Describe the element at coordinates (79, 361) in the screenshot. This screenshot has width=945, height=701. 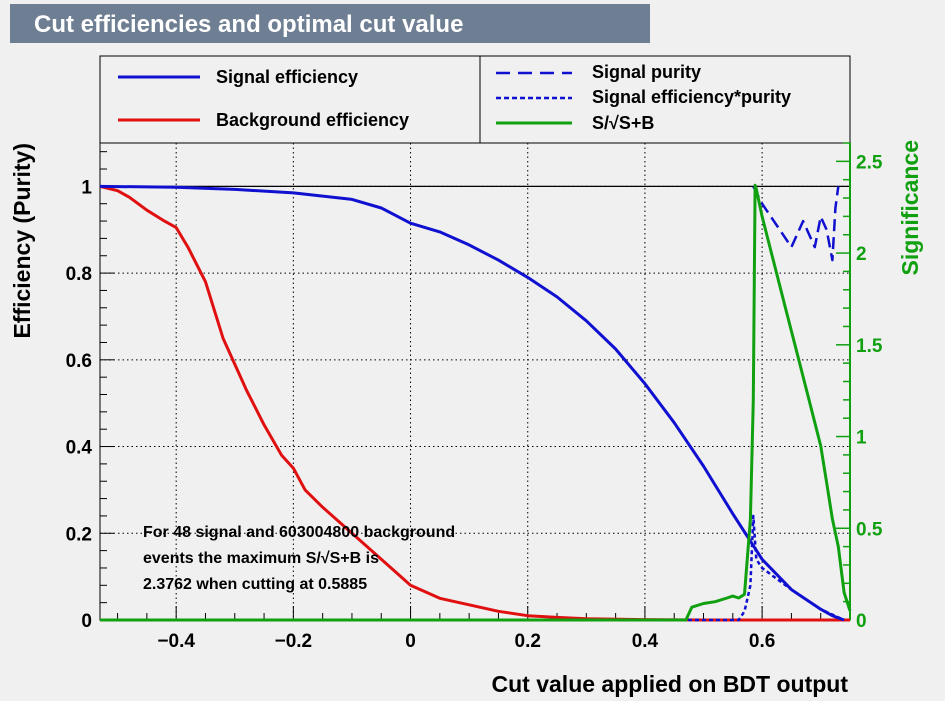
I see `y-tick-label: 0.6` at that location.